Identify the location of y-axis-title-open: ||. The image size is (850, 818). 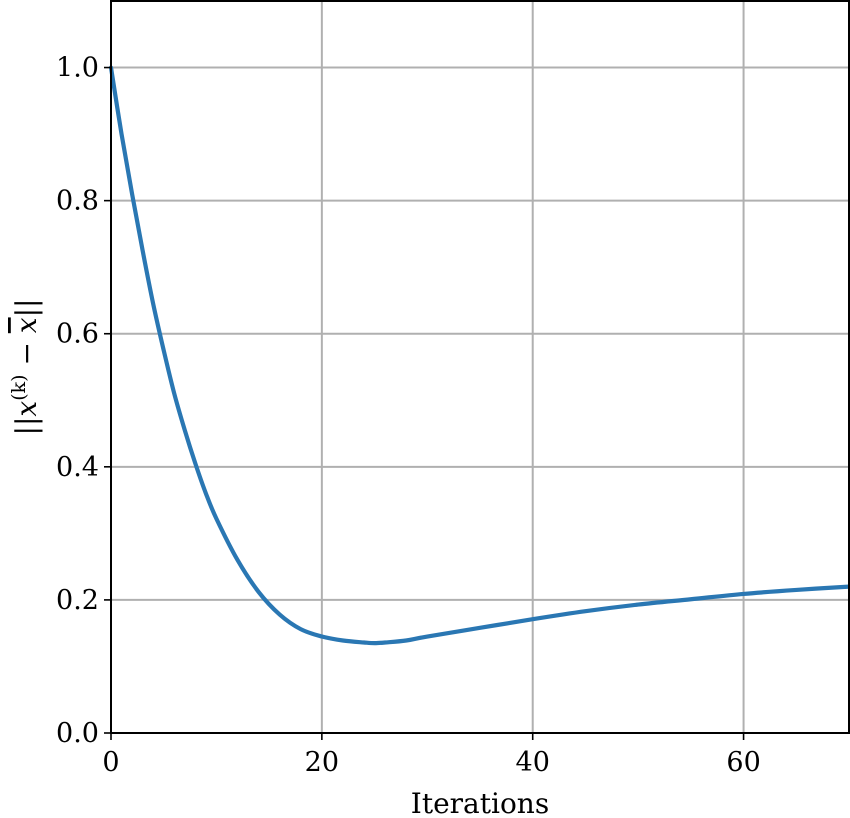
(26, 426).